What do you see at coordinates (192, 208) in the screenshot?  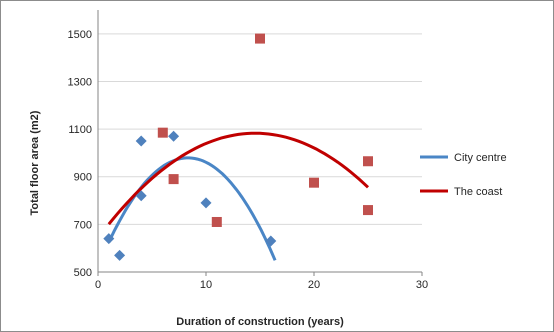 I see `trendline-city-centre` at bounding box center [192, 208].